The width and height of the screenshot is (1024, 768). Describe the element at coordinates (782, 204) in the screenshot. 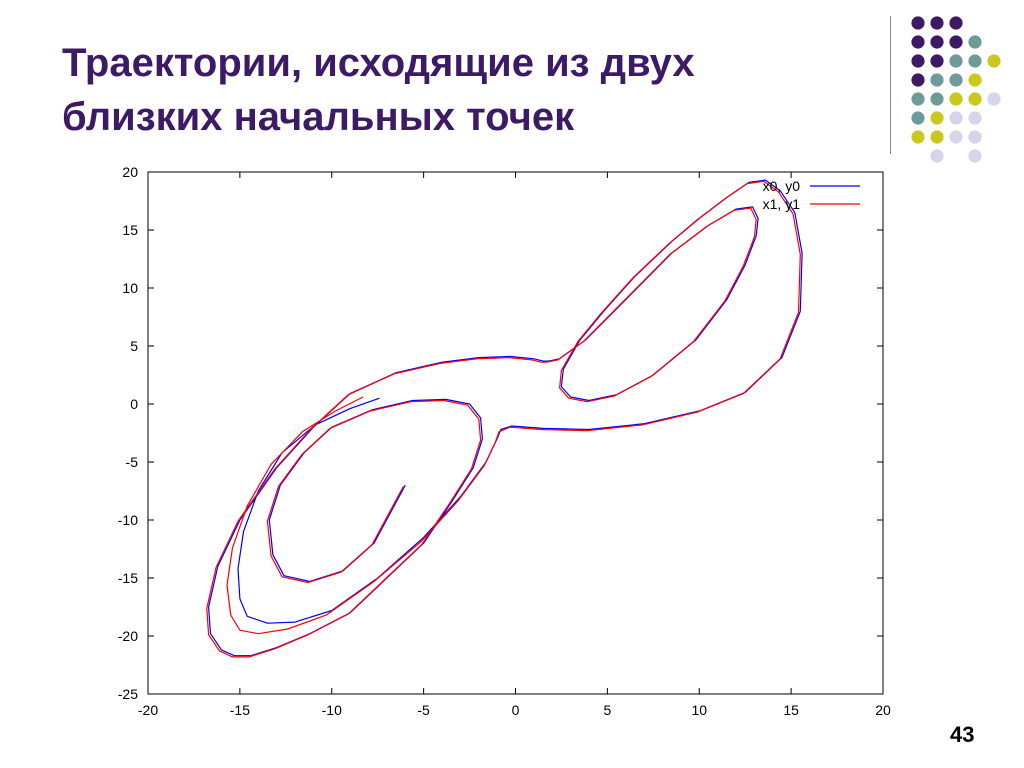

I see `legend-label-2: x1, y1` at that location.